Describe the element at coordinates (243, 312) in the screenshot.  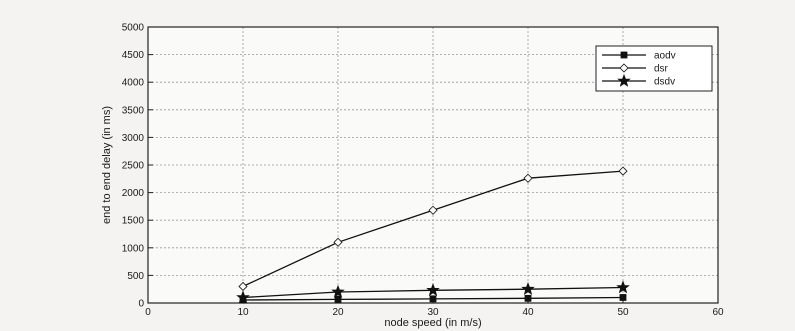
I see `x-tick-label: 10` at that location.